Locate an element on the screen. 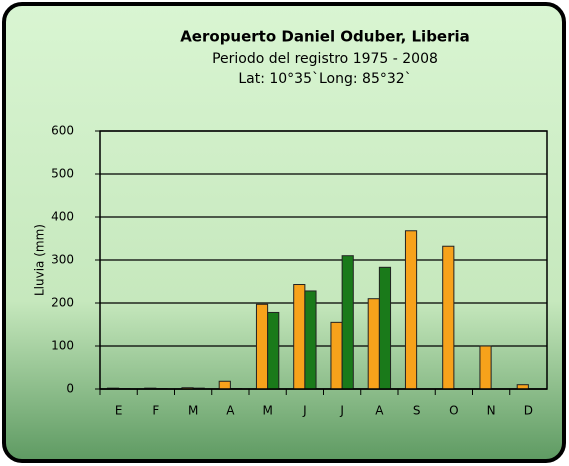  x-tick-label: E is located at coordinates (119, 411).